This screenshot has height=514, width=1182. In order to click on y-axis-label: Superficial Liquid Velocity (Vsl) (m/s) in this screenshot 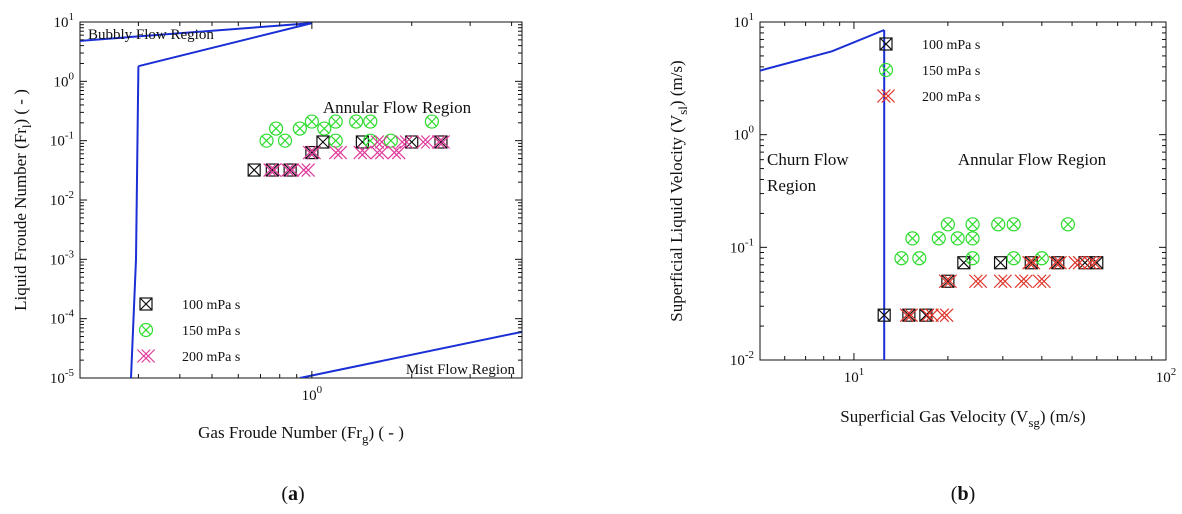, I will do `click(678, 190)`.